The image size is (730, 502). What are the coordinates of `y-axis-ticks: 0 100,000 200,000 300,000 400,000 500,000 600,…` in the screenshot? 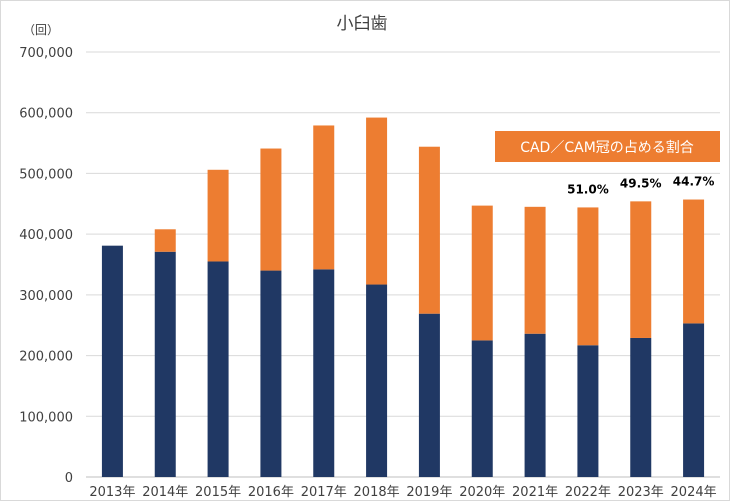 It's located at (46, 266).